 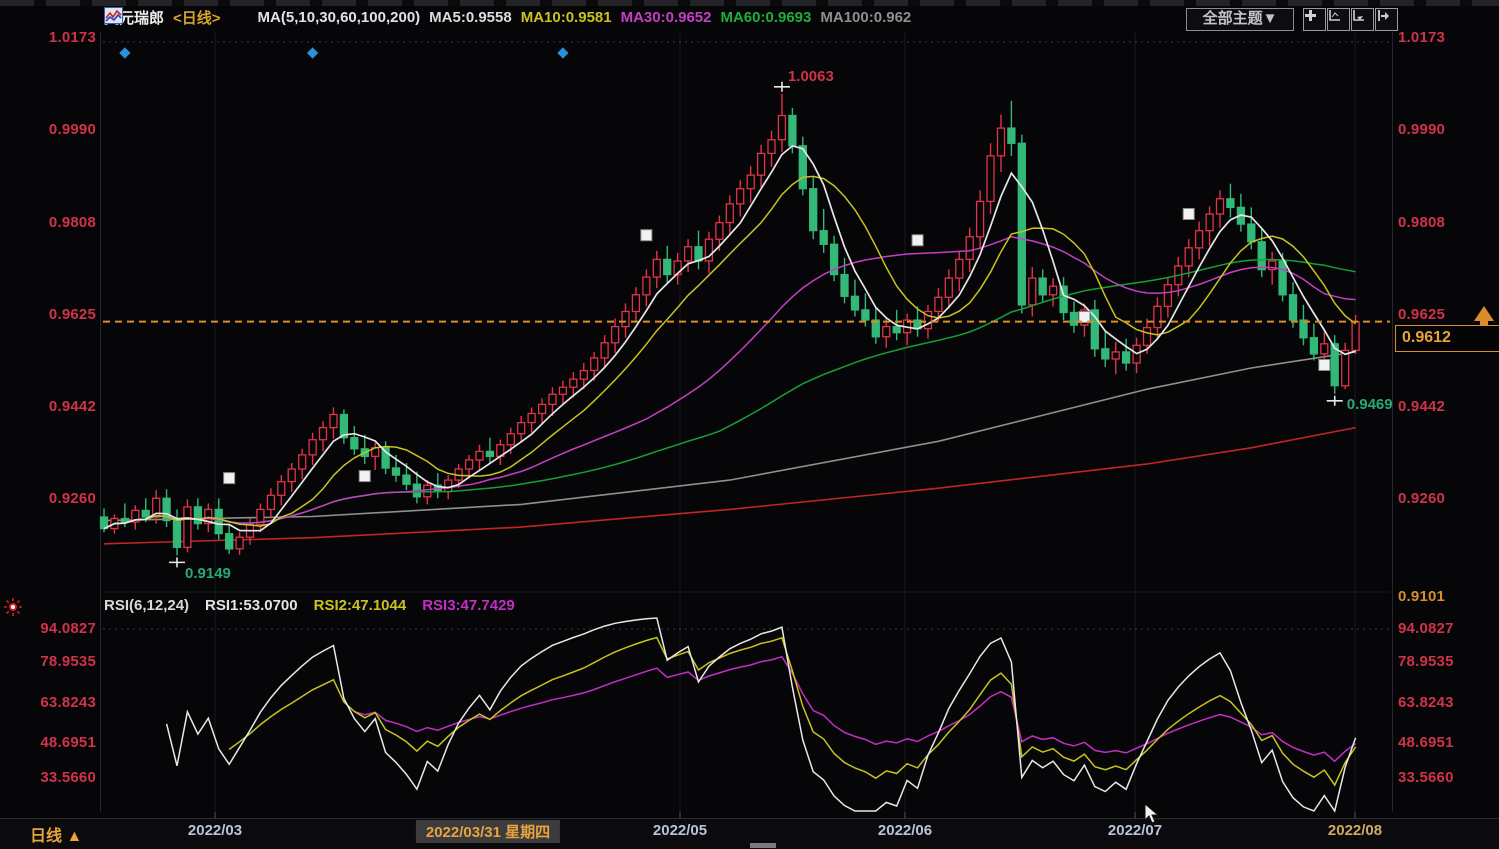 I want to click on period-tag: <日线>, so click(x=197, y=18).